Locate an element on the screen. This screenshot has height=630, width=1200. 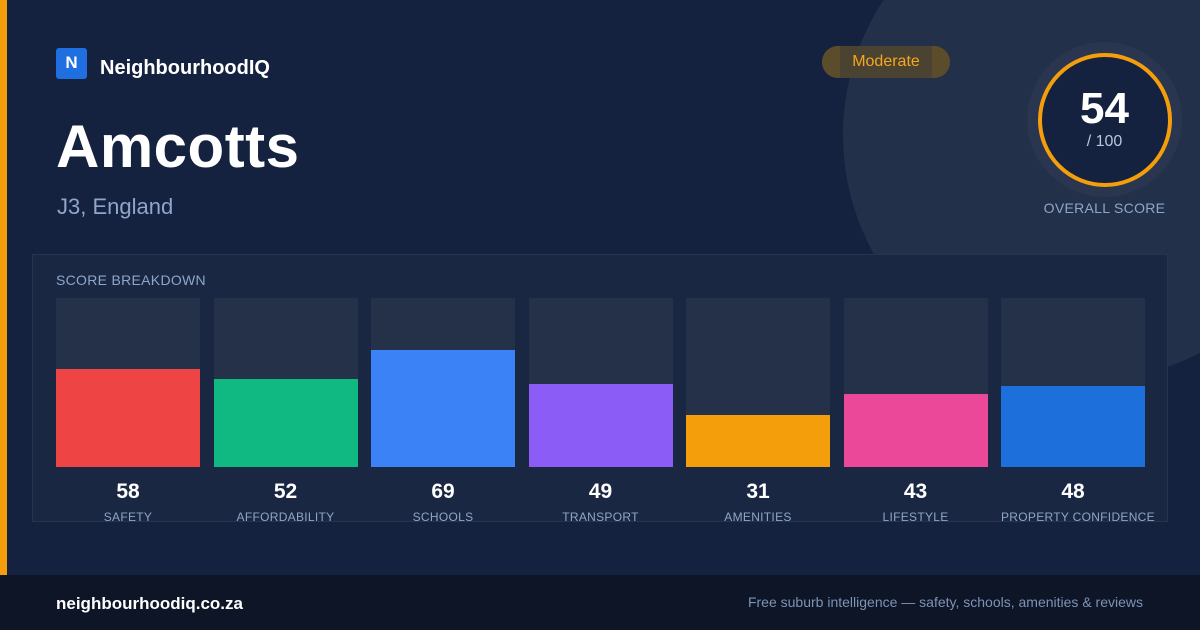
score-bar-transport: 49 TRANSPORT is located at coordinates (600, 411).